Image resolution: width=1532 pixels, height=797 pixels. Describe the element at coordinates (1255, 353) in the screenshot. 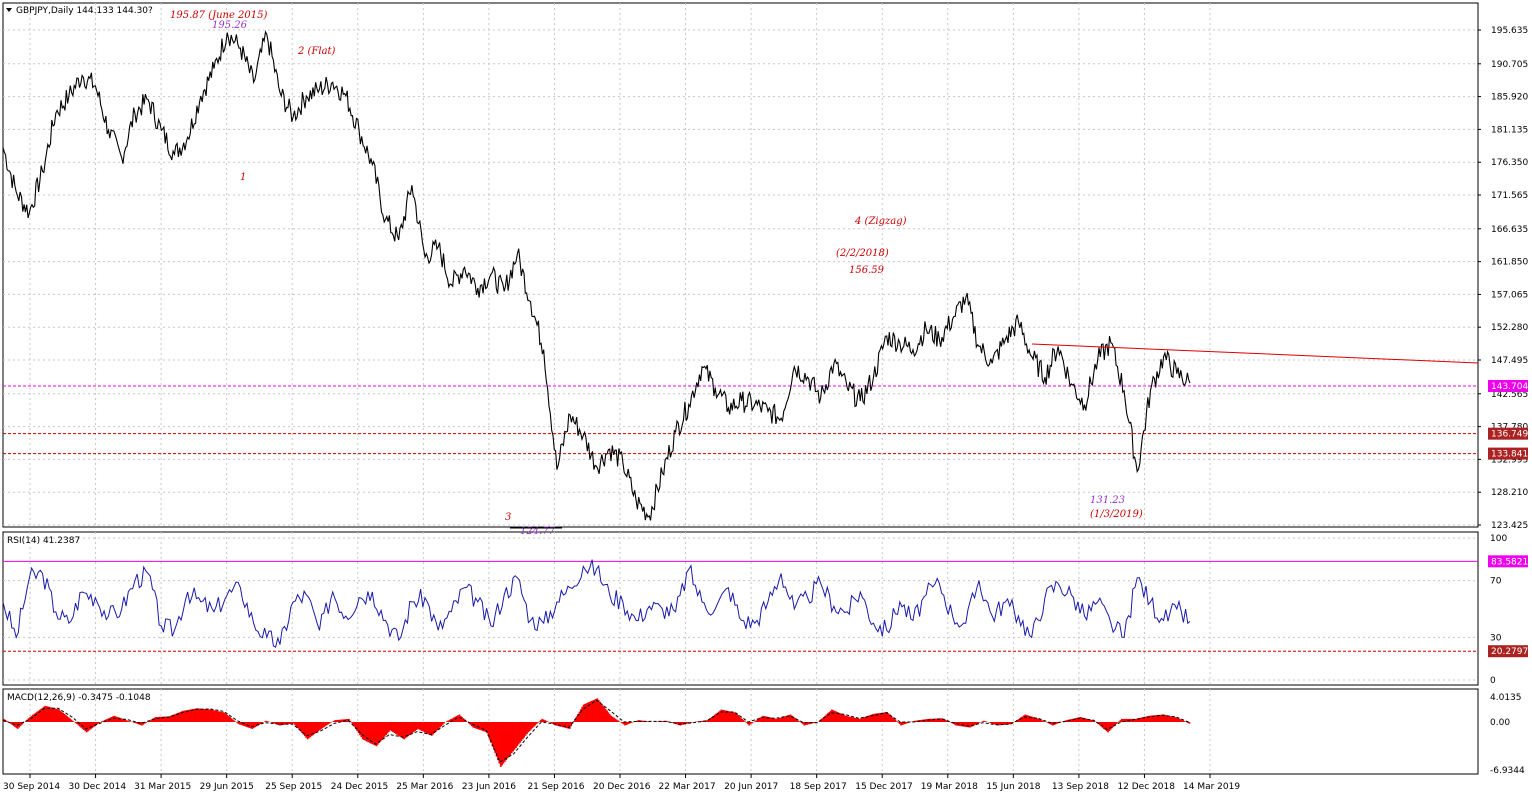

I see `resistance-trendline` at that location.